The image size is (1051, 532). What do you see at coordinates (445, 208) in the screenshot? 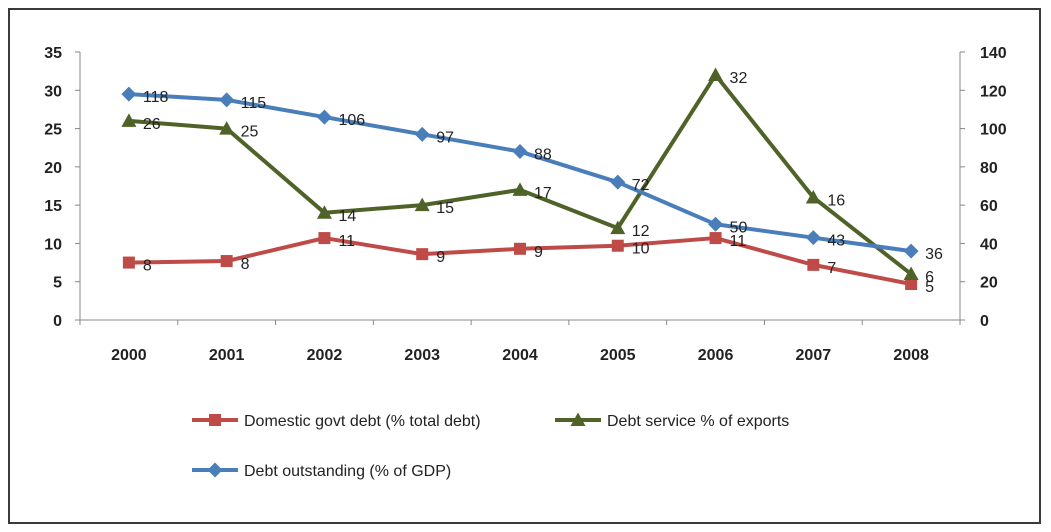
I see `series-2-data-label: 15` at bounding box center [445, 208].